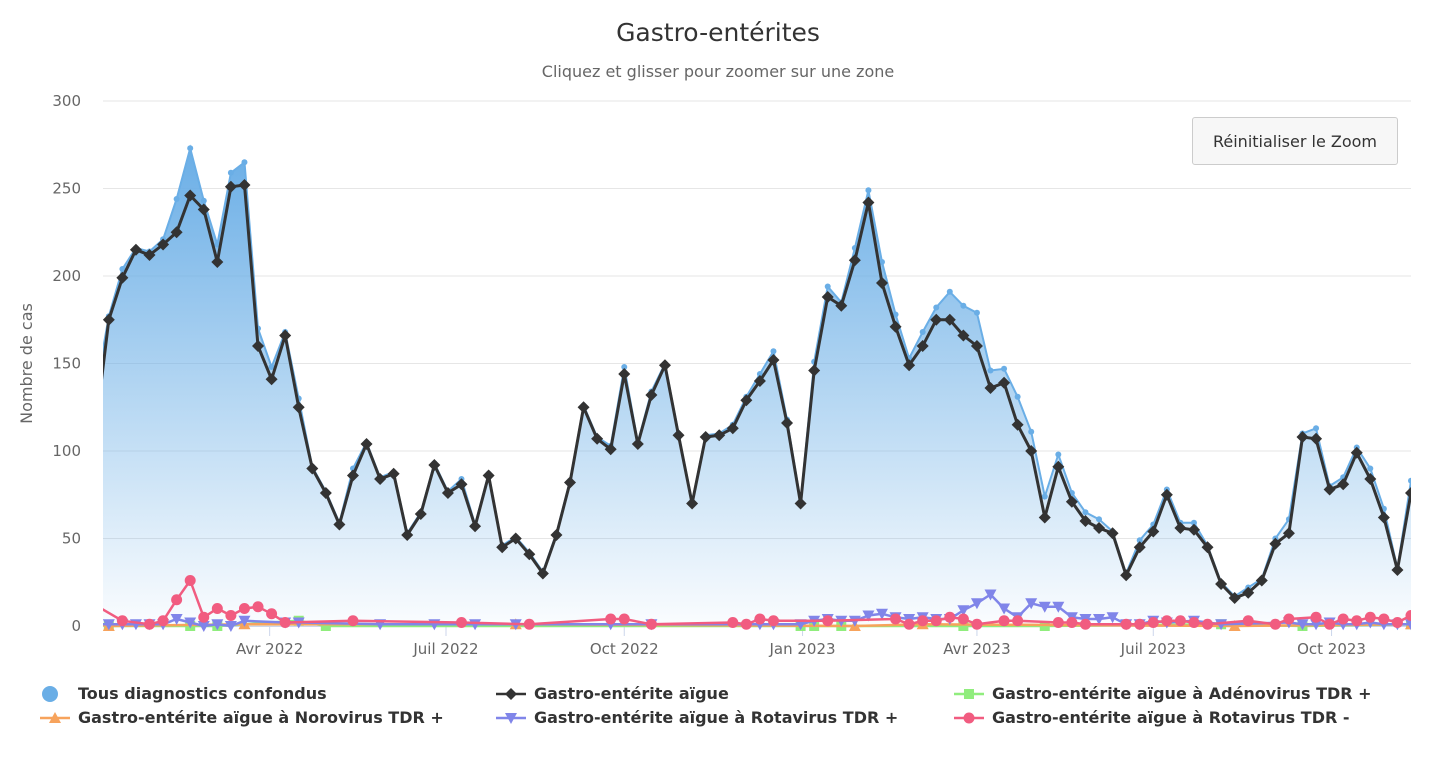 The height and width of the screenshot is (764, 1436). I want to click on reset-zoom-button: Réinitialiser le Zoom, so click(1295, 141).